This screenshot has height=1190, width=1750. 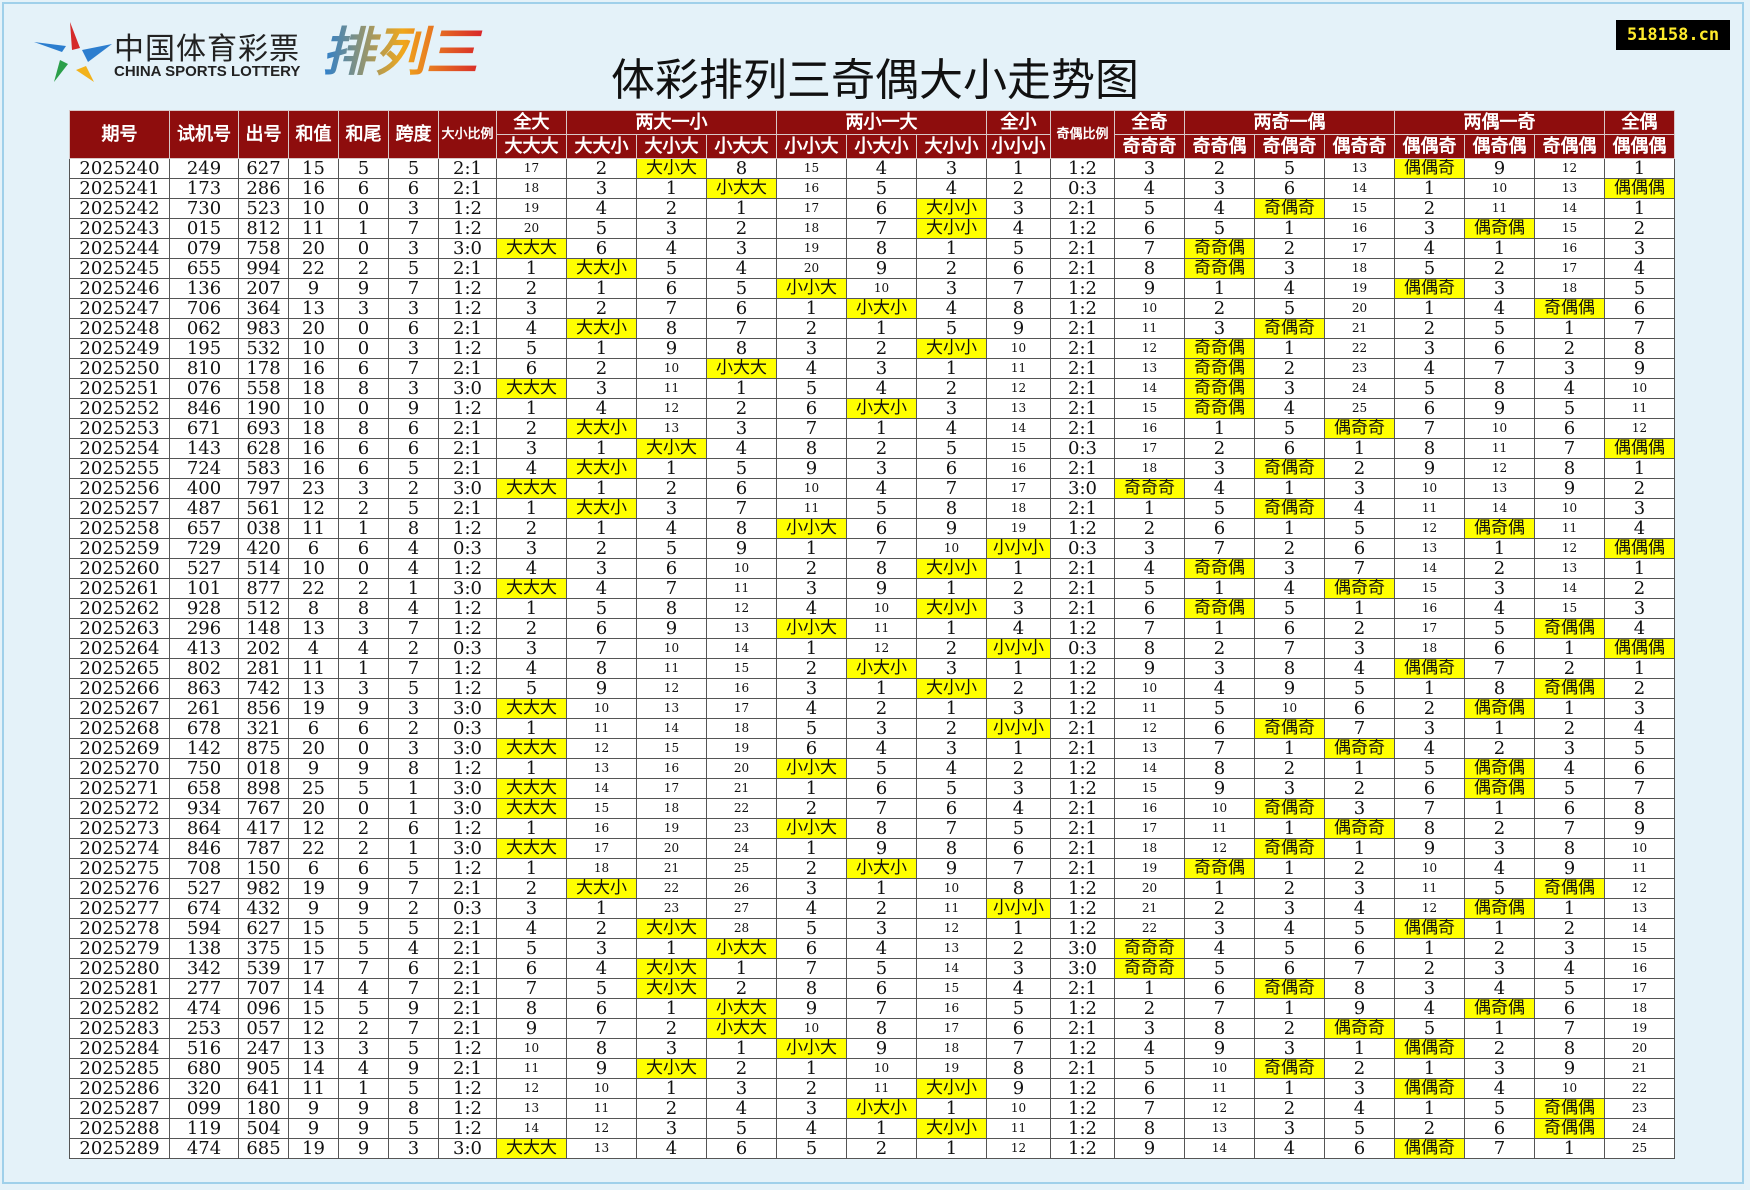 I want to click on logo-game-text: 排列三, so click(x=402, y=52).